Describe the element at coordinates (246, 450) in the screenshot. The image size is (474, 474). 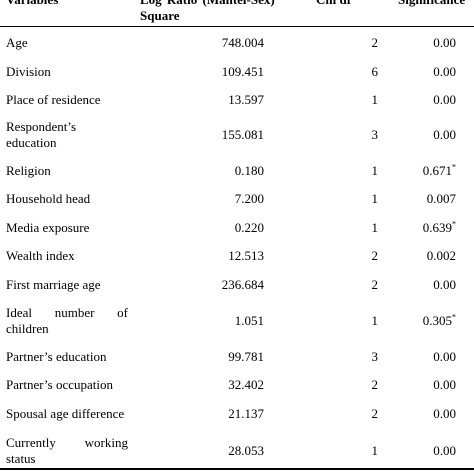
I see `cell-log-ratio: 28.053` at that location.